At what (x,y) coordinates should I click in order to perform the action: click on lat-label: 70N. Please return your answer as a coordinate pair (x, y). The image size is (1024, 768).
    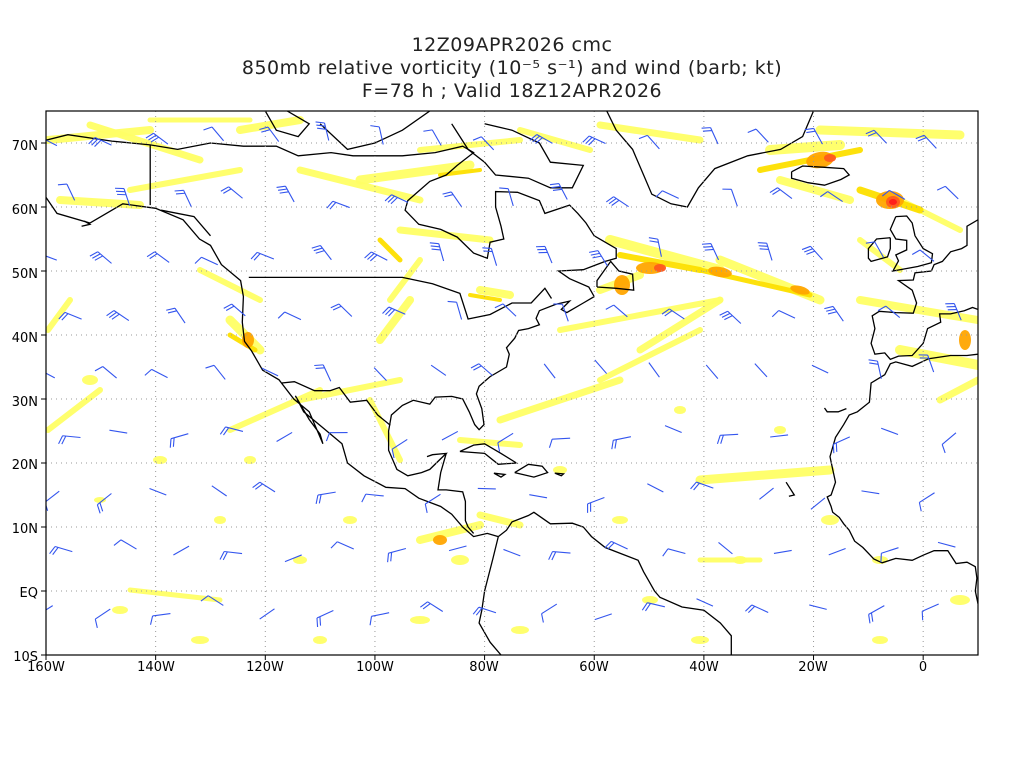
    Looking at the image, I should click on (25, 146).